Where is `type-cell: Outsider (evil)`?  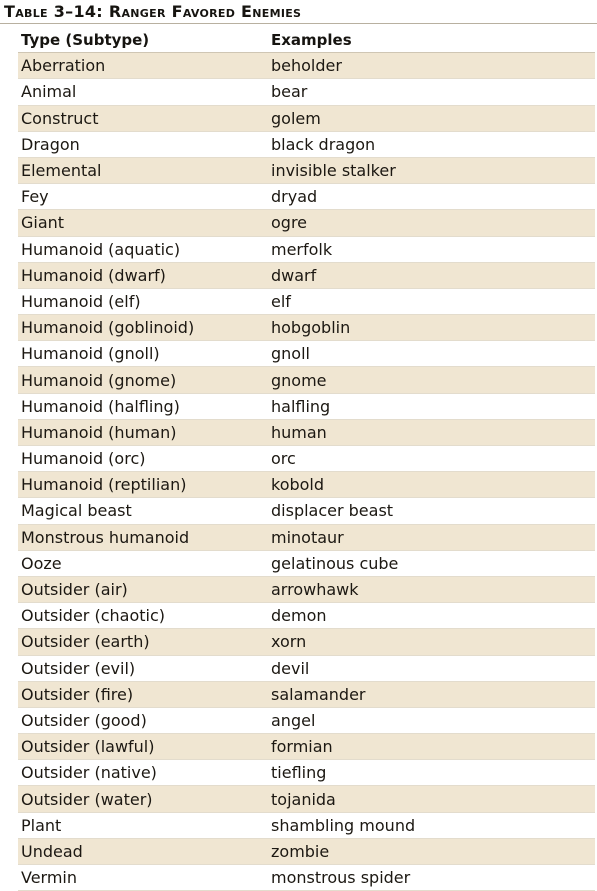 type-cell: Outsider (evil) is located at coordinates (143, 668).